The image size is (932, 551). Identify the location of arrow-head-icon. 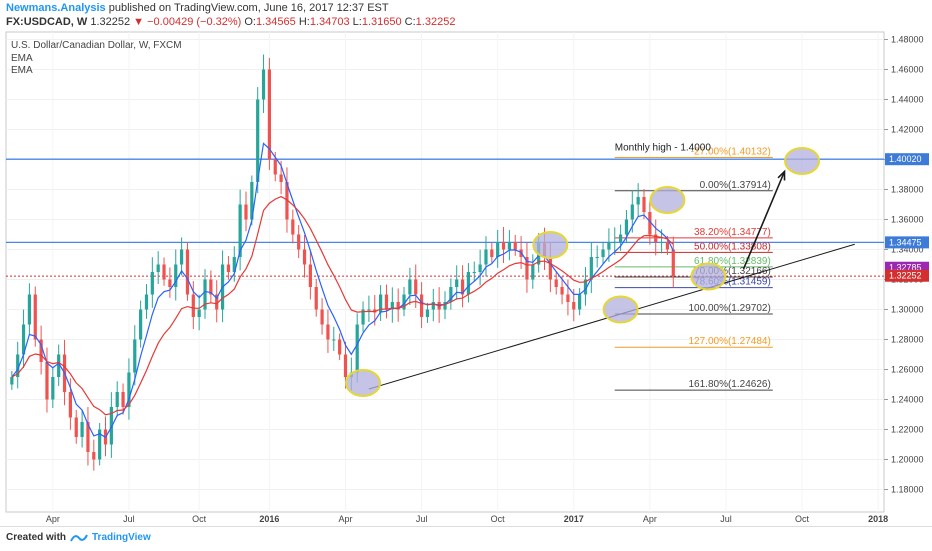
(781, 175).